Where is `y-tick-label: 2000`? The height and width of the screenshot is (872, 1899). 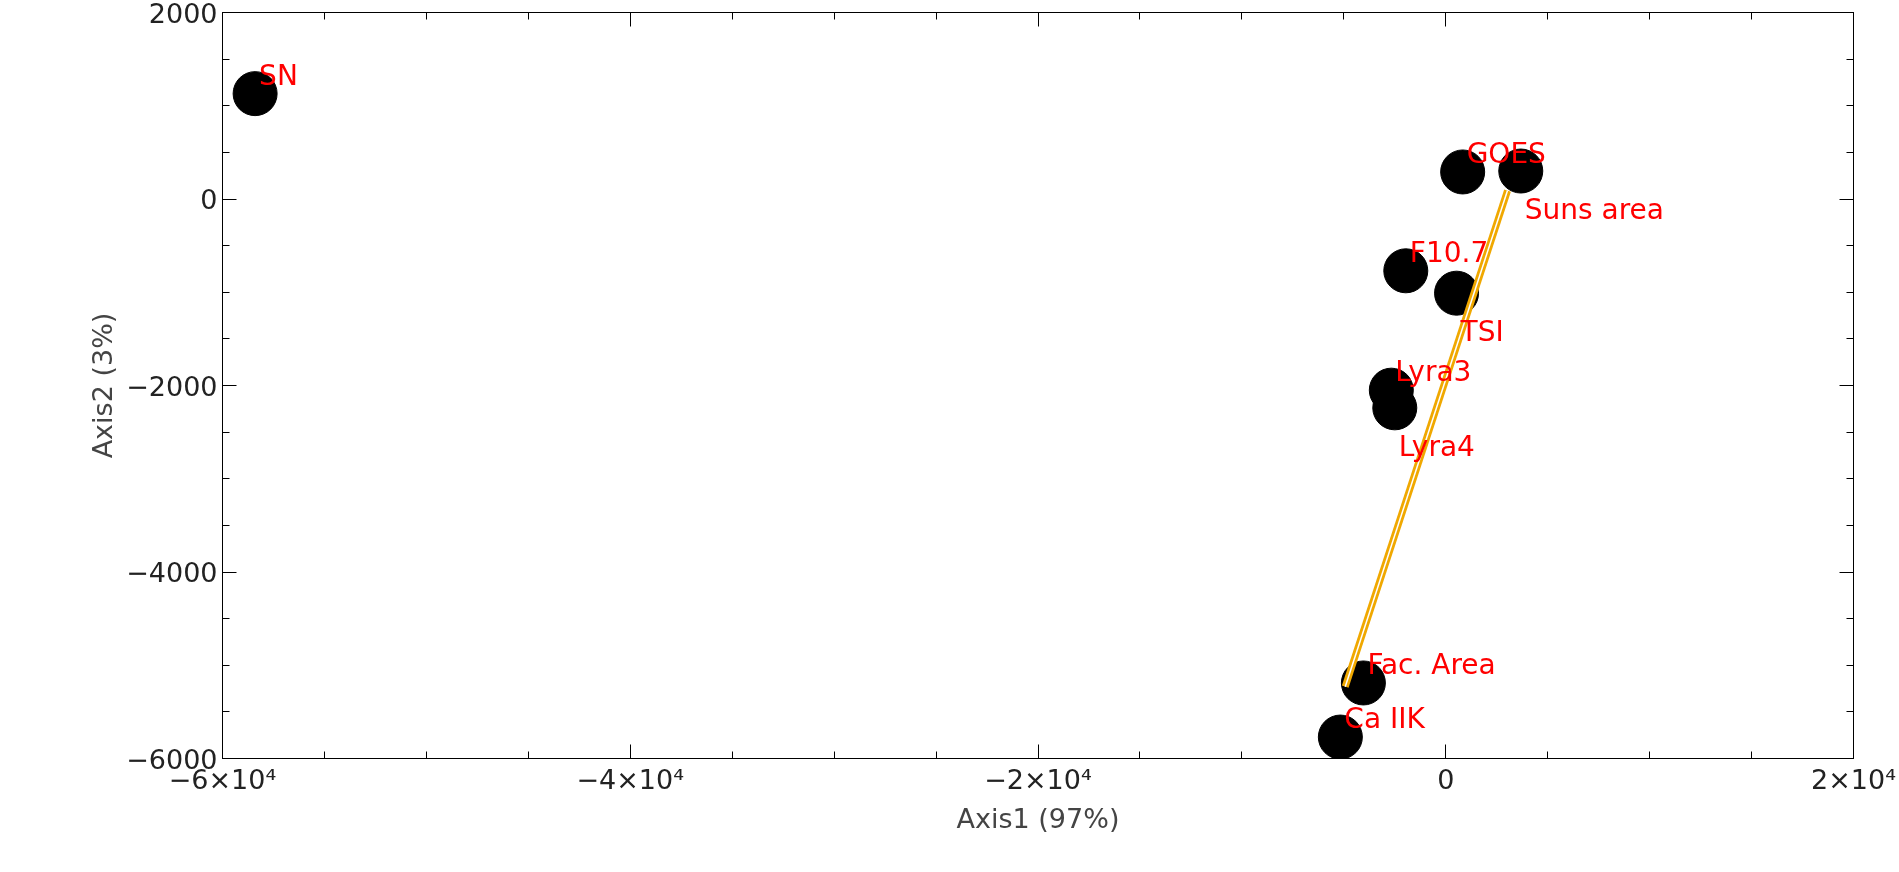 y-tick-label: 2000 is located at coordinates (183, 14).